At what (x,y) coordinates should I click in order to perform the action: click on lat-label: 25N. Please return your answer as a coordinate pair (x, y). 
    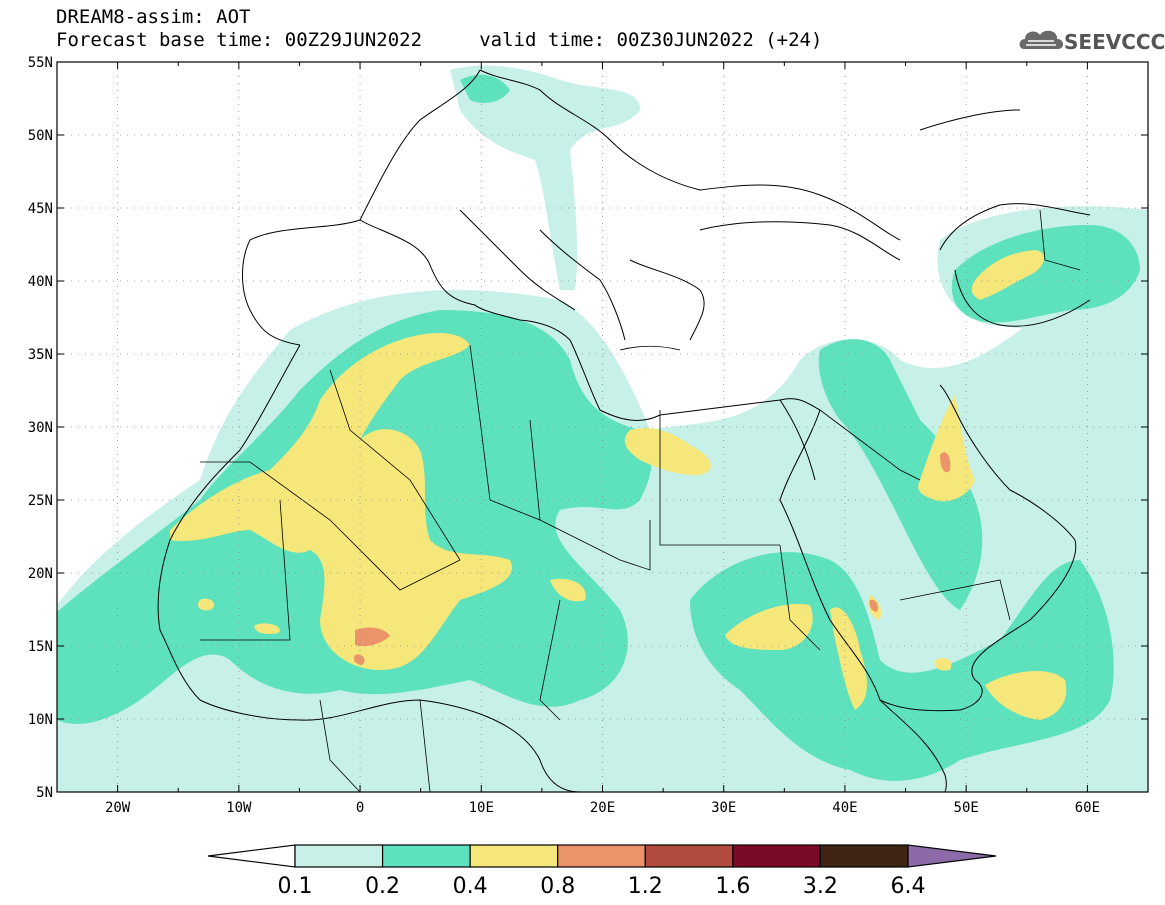
    Looking at the image, I should click on (40, 501).